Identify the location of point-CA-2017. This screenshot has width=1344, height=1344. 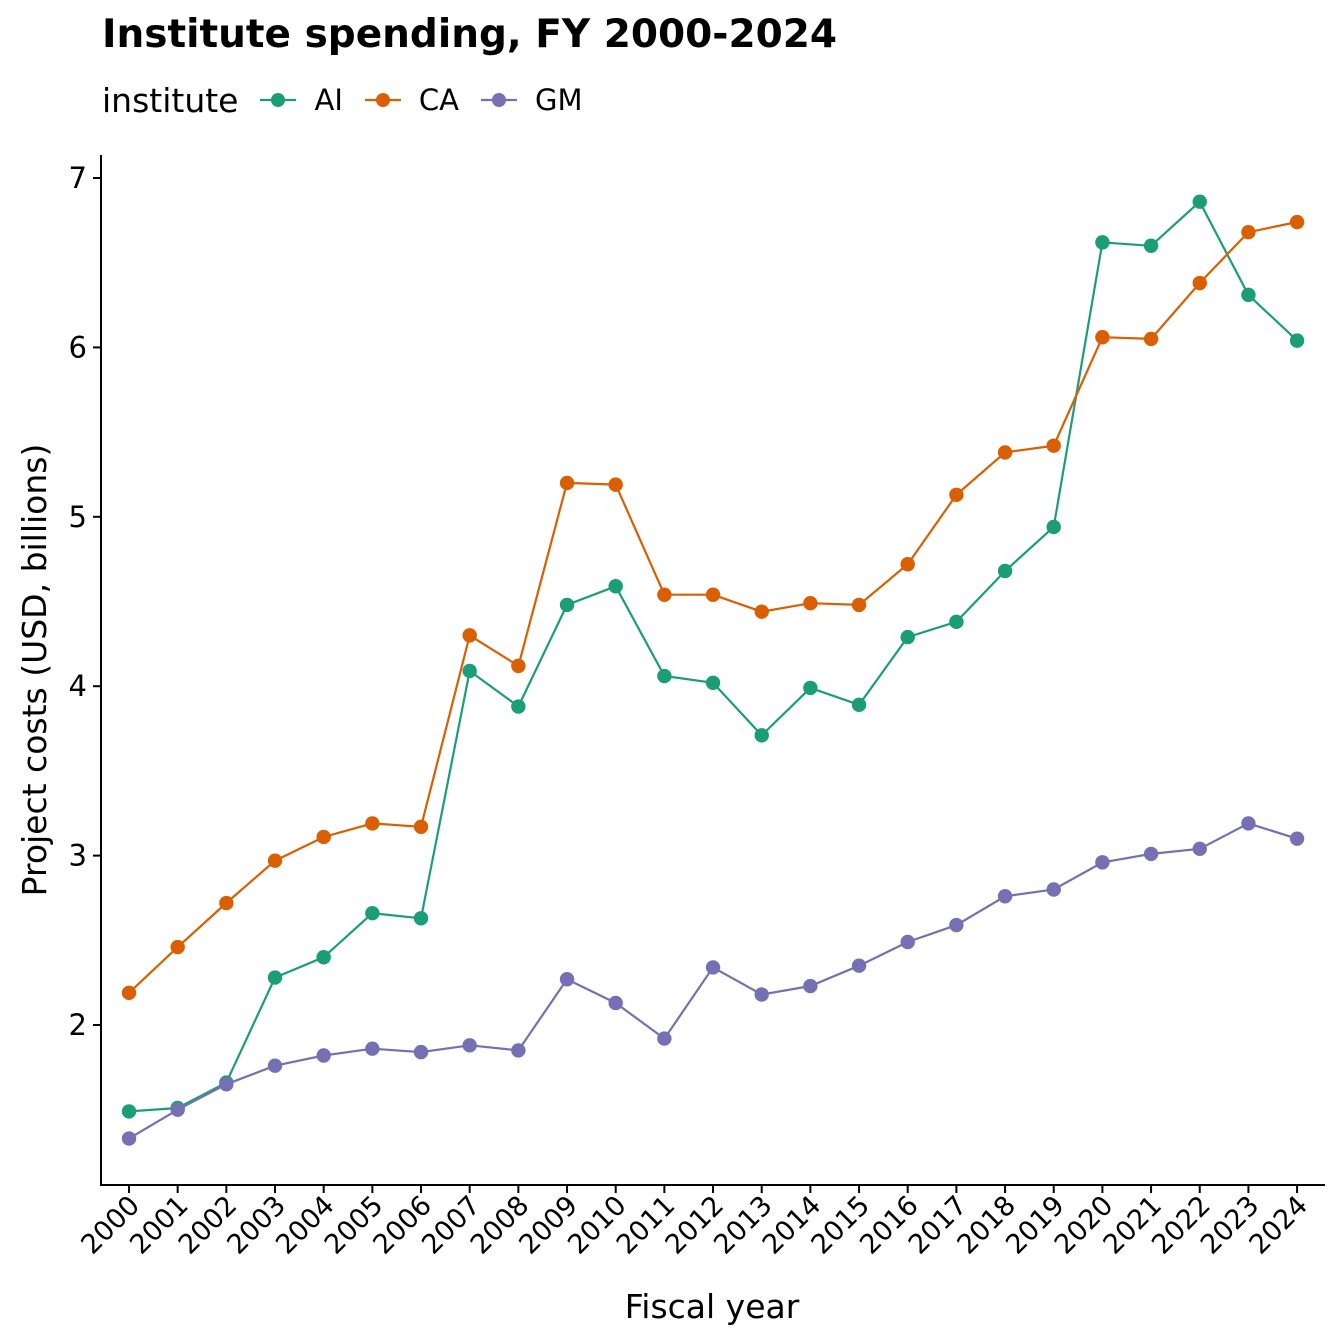
(956, 494).